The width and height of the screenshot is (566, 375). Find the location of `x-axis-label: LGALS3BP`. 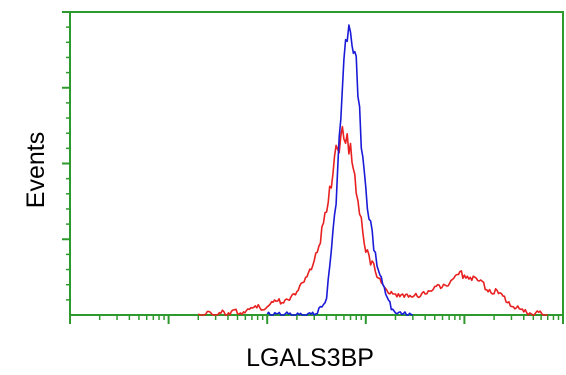

x-axis-label: LGALS3BP is located at coordinates (310, 358).